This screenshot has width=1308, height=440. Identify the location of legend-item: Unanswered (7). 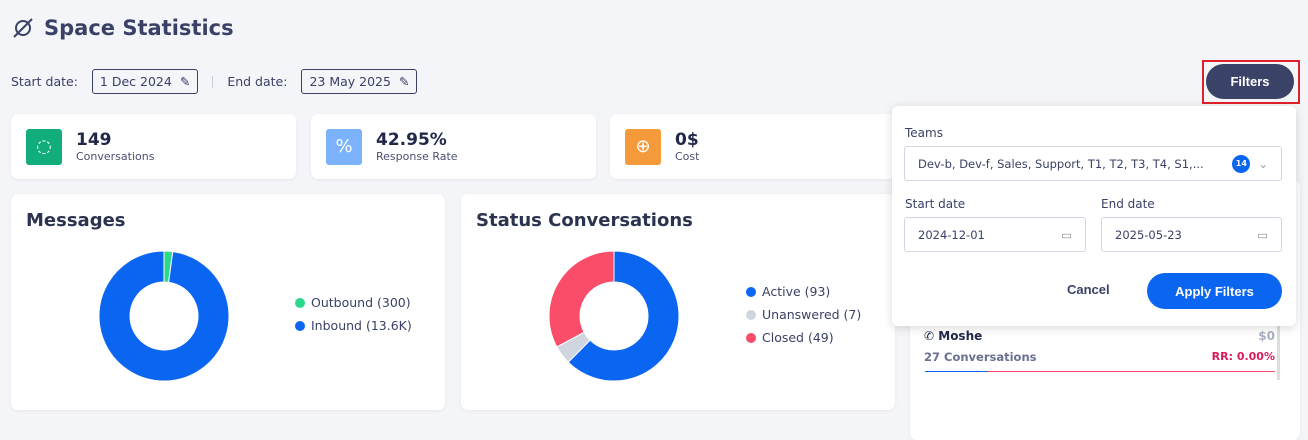
(803, 314).